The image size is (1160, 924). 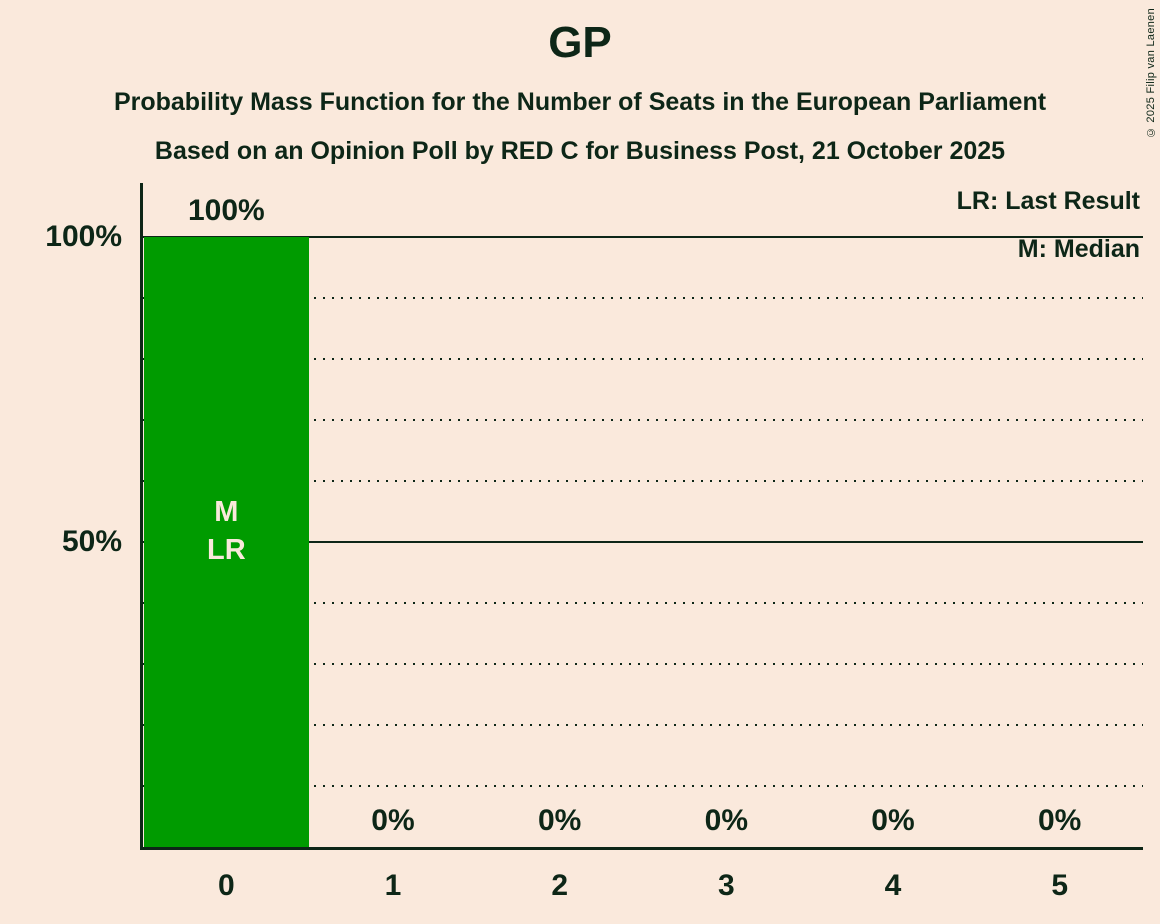 I want to click on x-axis-label-0: 0, so click(x=226, y=885).